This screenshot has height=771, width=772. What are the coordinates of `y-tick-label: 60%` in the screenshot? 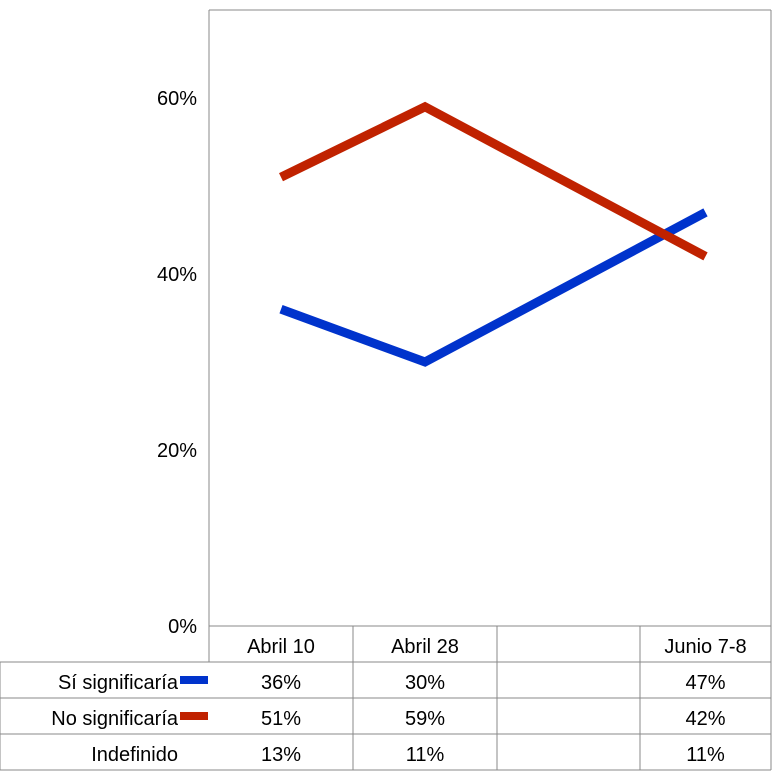 It's located at (177, 99).